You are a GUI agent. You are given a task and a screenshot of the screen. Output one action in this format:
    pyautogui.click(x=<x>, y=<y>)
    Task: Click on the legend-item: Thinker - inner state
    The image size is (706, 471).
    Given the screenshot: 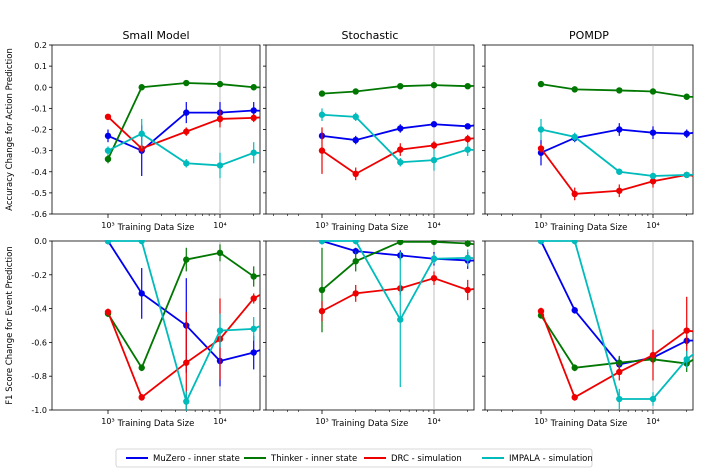 What is the action you would take?
    pyautogui.click(x=300, y=459)
    